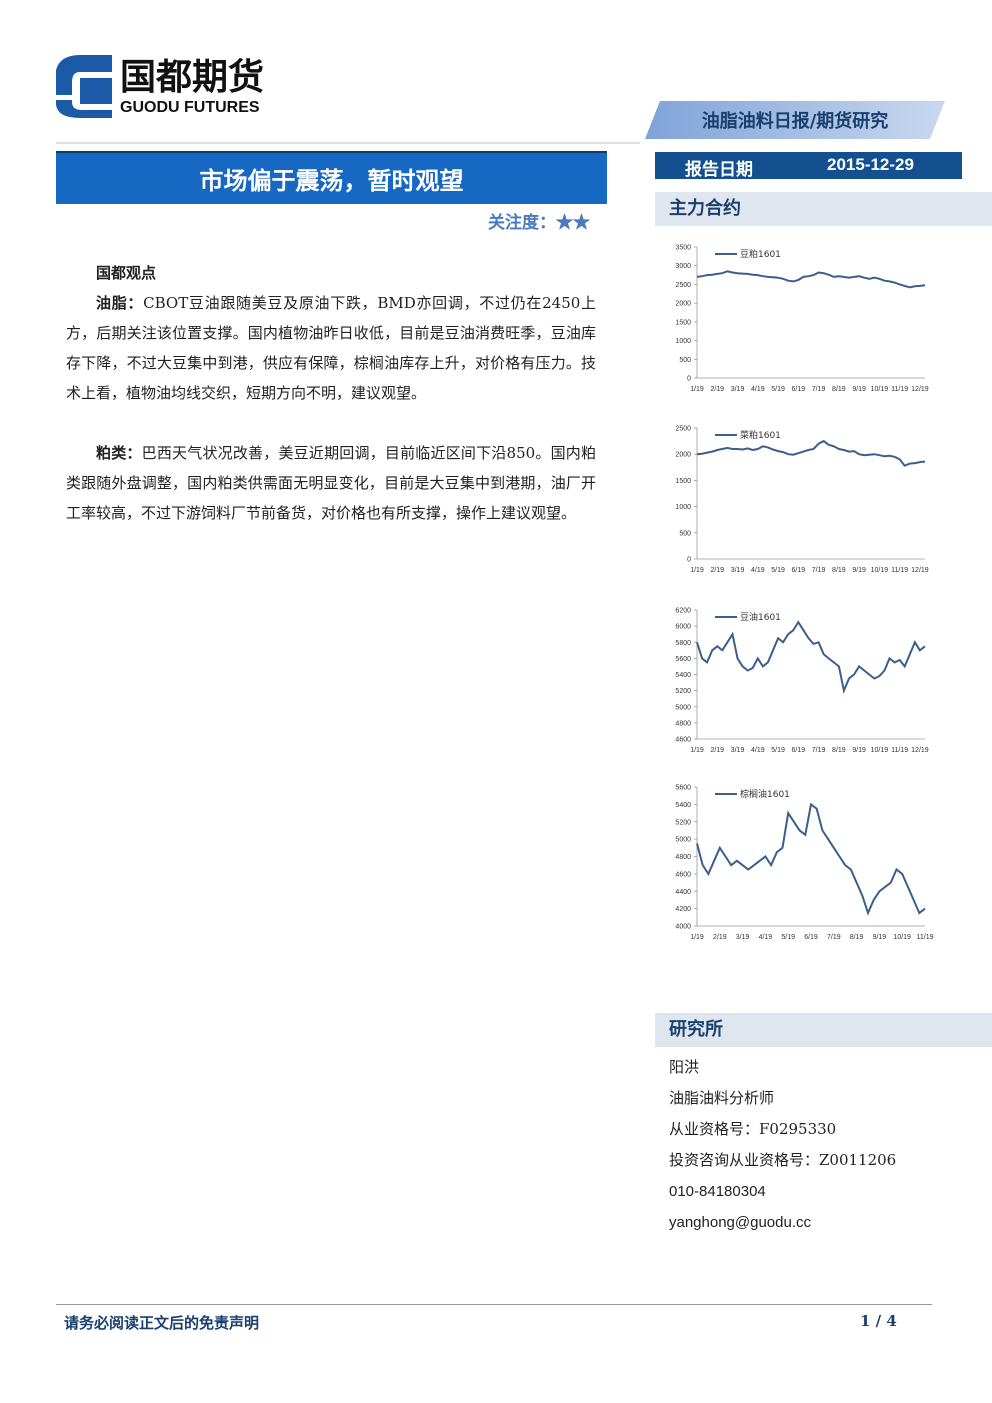 The height and width of the screenshot is (1403, 992). I want to click on date-label: 报告日期, so click(719, 170).